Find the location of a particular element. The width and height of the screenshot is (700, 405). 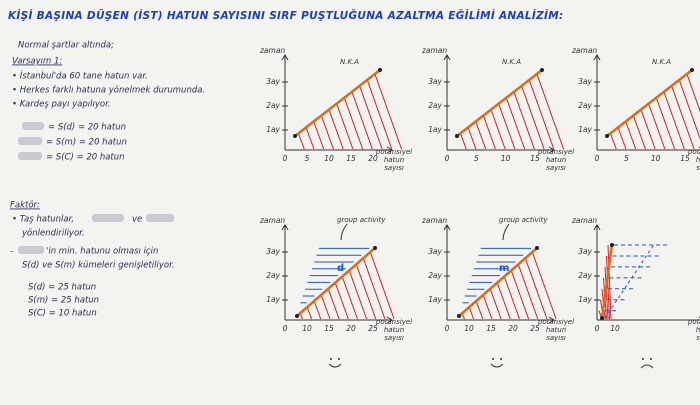

mark-letter: m is located at coordinates (504, 268).